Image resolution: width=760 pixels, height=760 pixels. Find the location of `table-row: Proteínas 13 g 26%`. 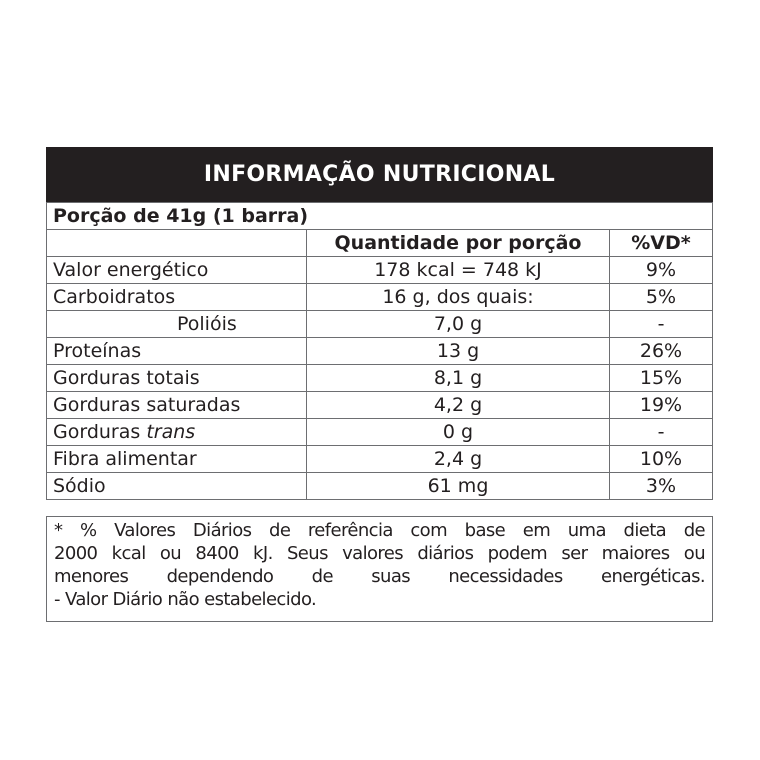

table-row: Proteínas 13 g 26% is located at coordinates (379, 351).